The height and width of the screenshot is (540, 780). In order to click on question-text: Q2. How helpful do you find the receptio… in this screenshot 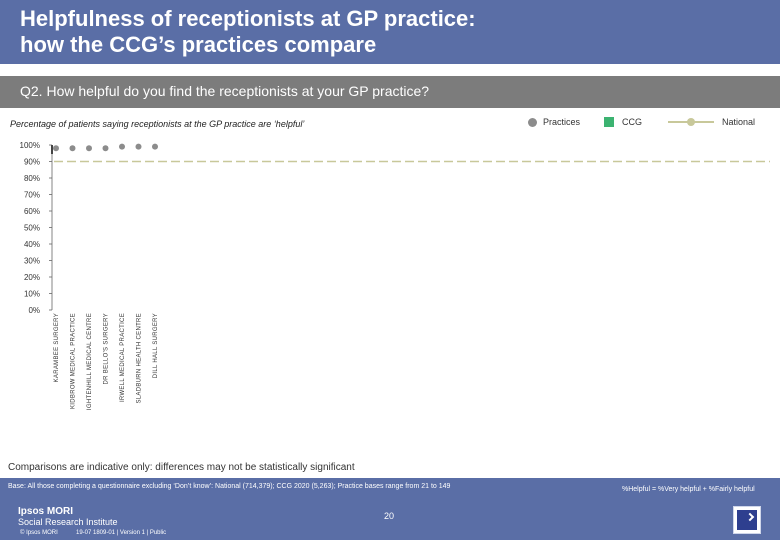, I will do `click(225, 91)`.